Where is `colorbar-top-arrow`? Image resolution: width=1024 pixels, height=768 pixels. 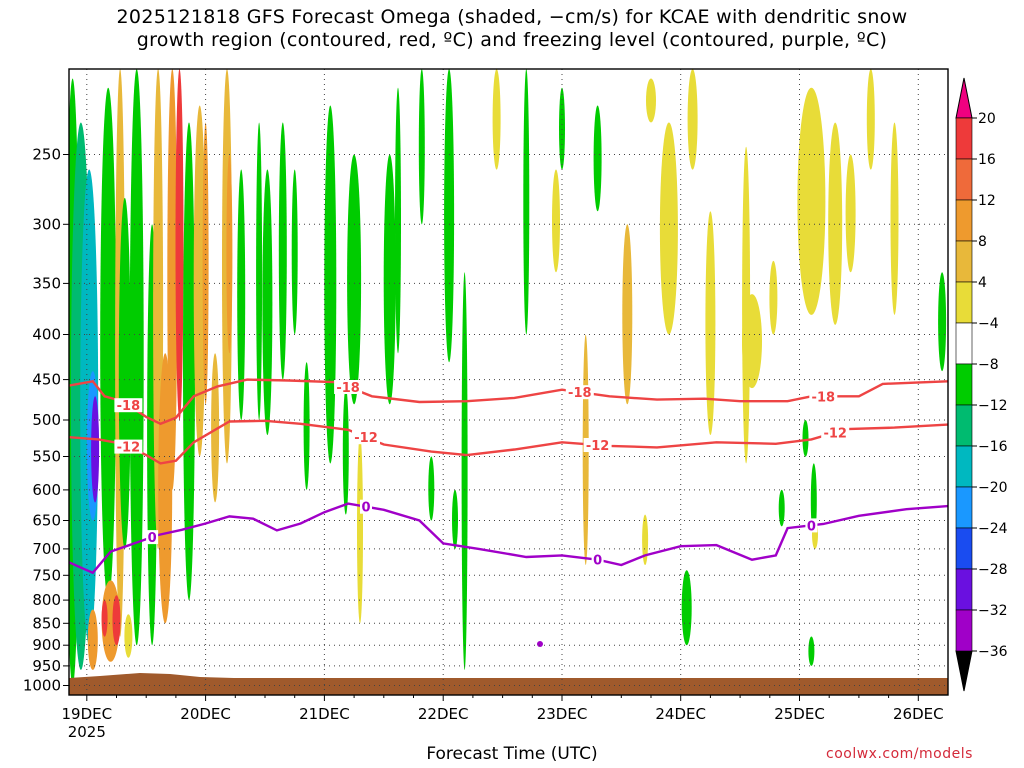 colorbar-top-arrow is located at coordinates (964, 98).